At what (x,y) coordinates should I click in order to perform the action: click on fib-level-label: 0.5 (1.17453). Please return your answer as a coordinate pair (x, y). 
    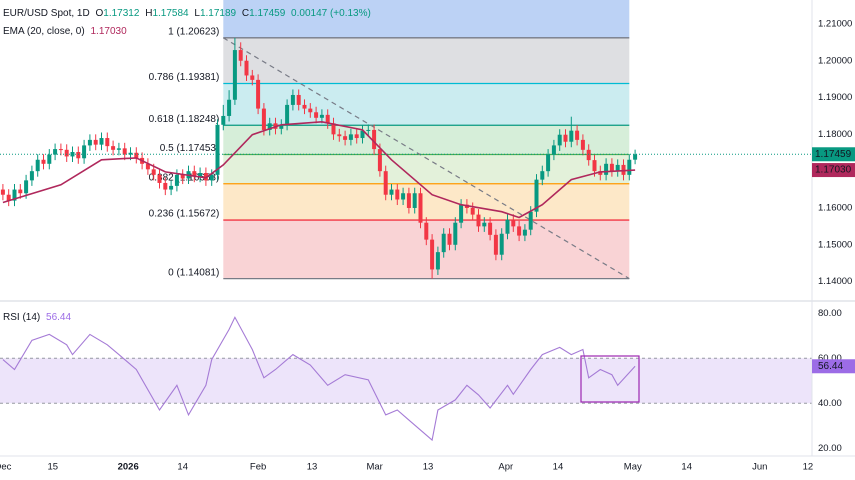
    Looking at the image, I should click on (190, 148).